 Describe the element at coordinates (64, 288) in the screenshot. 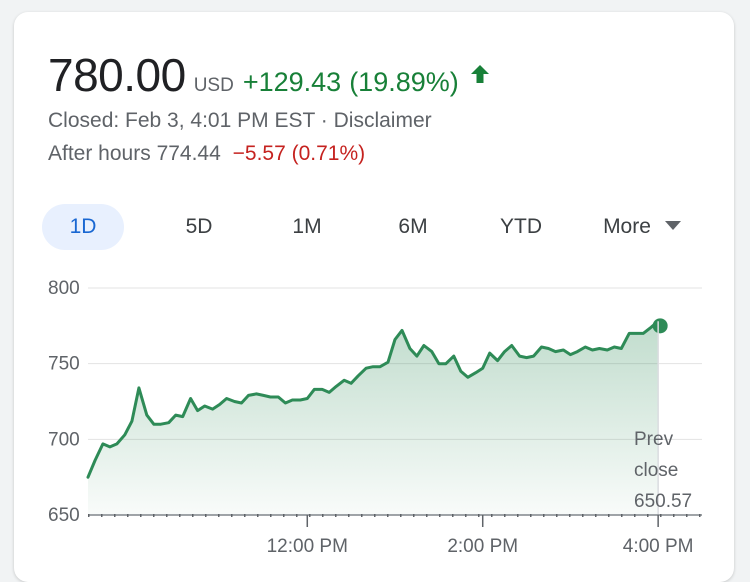

I see `y-tick-label: 800` at that location.